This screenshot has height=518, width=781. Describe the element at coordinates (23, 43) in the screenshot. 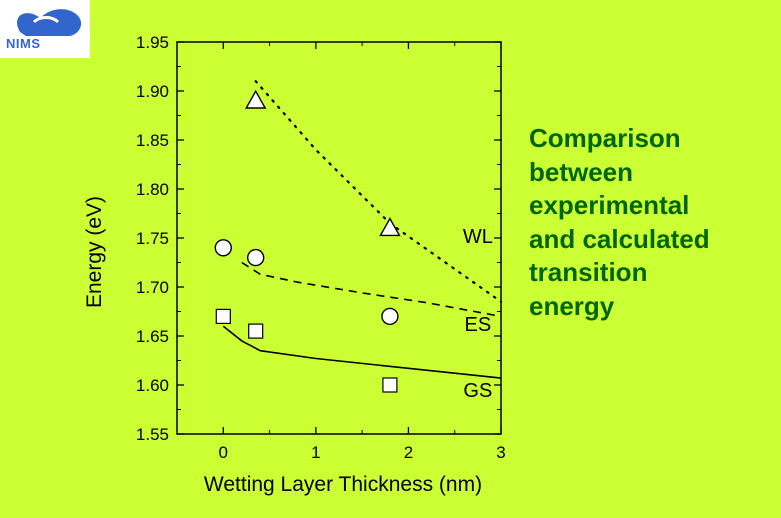

I see `logo-text: NIMS` at that location.